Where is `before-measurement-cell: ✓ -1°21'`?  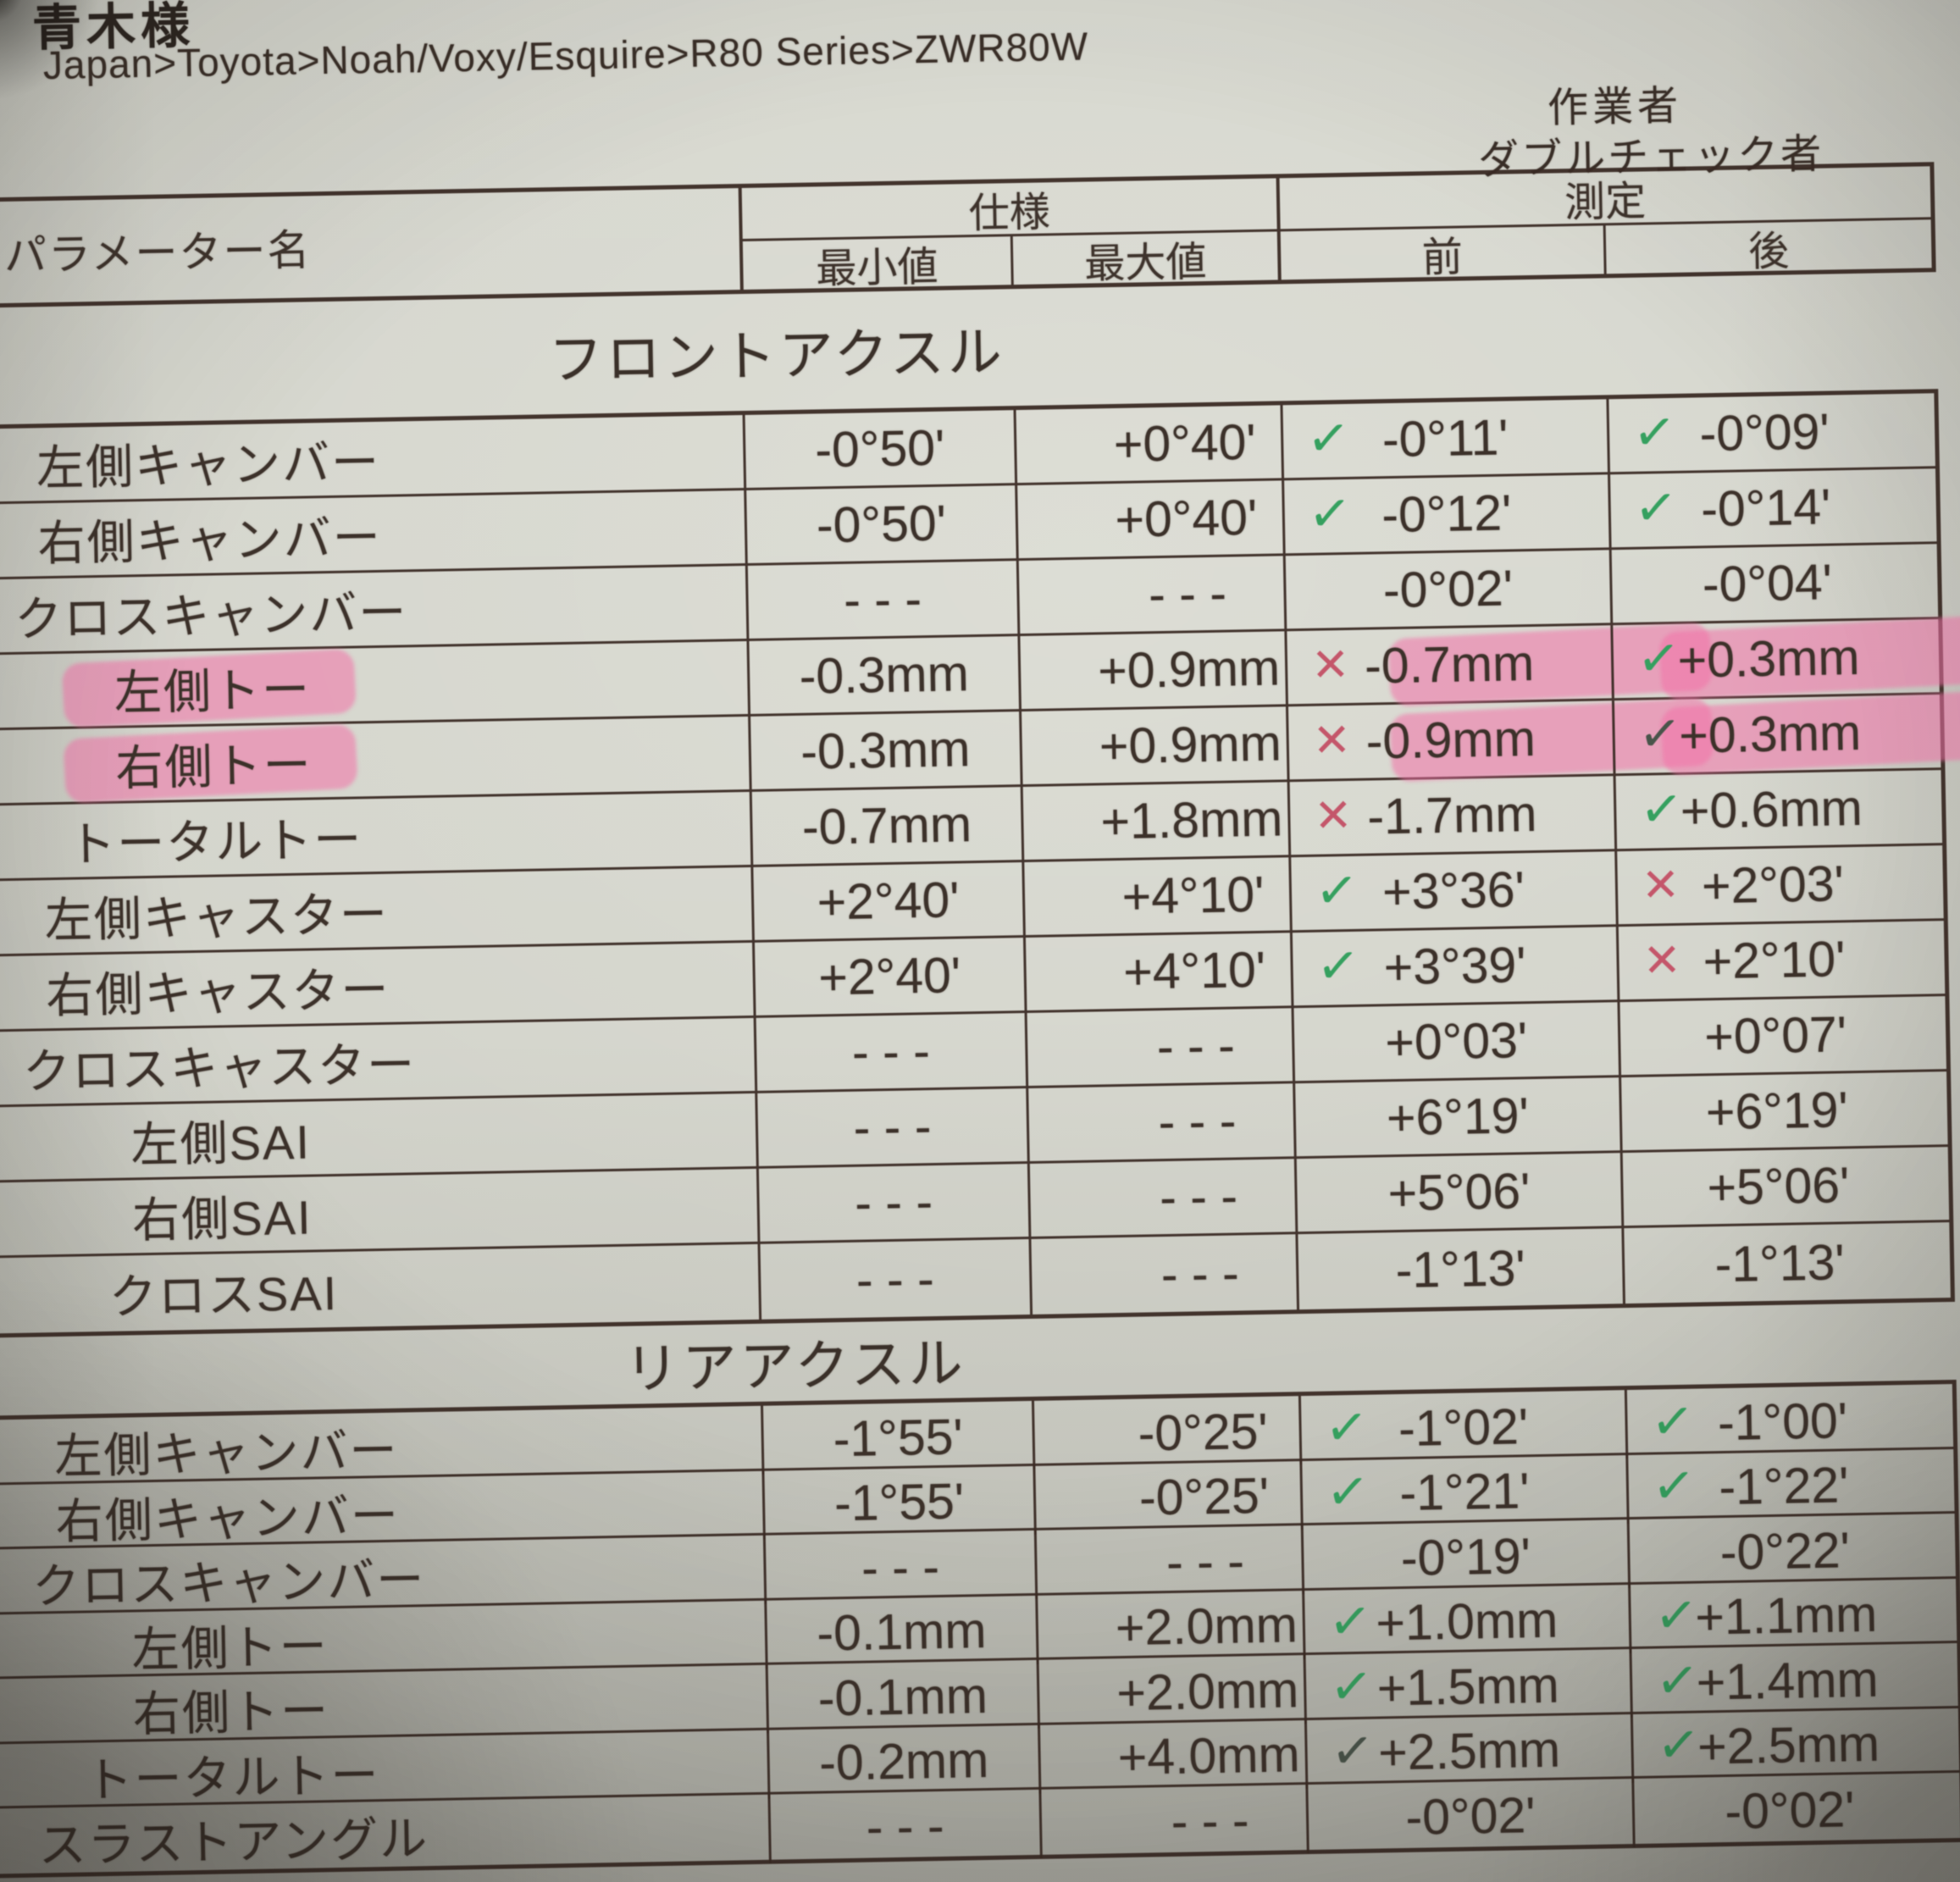
before-measurement-cell: ✓ -1°21' is located at coordinates (1463, 1492).